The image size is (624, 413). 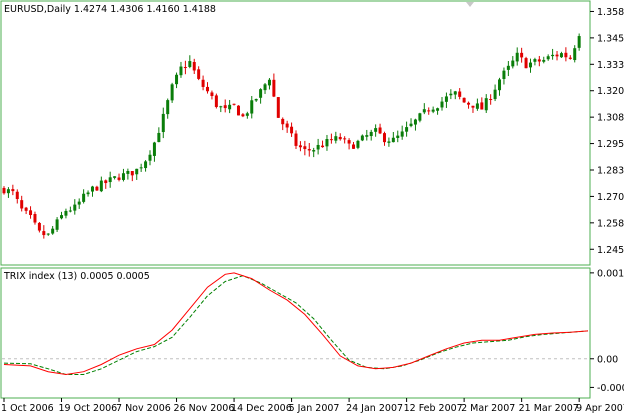 I want to click on time-tick-label: 1 Oct 2006, so click(x=27, y=408).